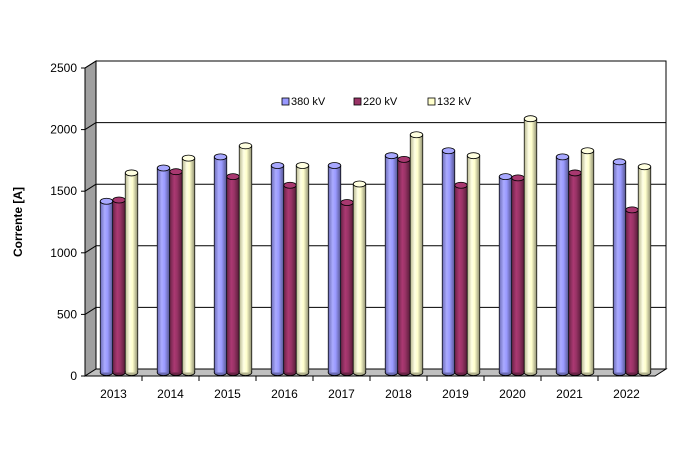 The height and width of the screenshot is (466, 690). What do you see at coordinates (63, 253) in the screenshot?
I see `y-tick-label: 1000` at bounding box center [63, 253].